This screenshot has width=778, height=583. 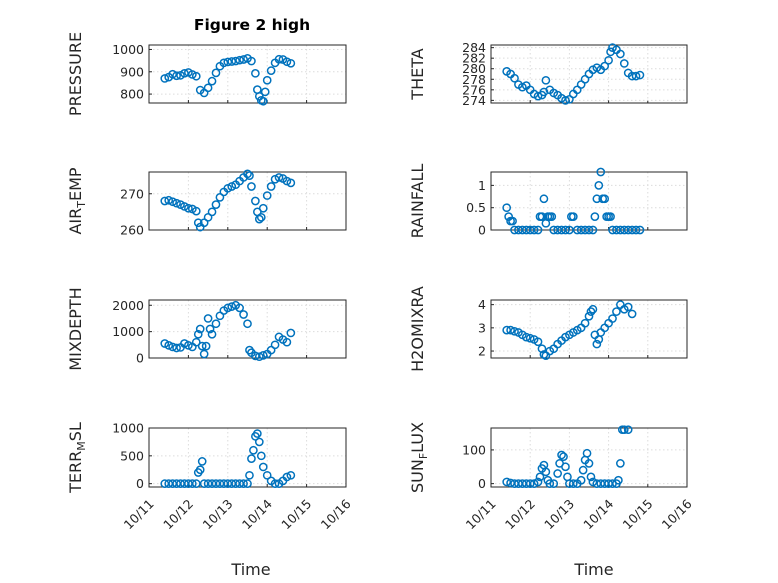 What do you see at coordinates (474, 89) in the screenshot?
I see `y-tick-label: 276` at bounding box center [474, 89].